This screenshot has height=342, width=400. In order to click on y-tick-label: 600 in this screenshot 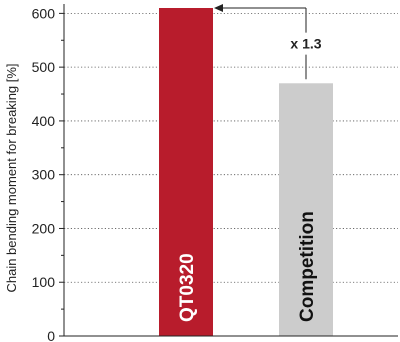, I will do `click(44, 13)`.